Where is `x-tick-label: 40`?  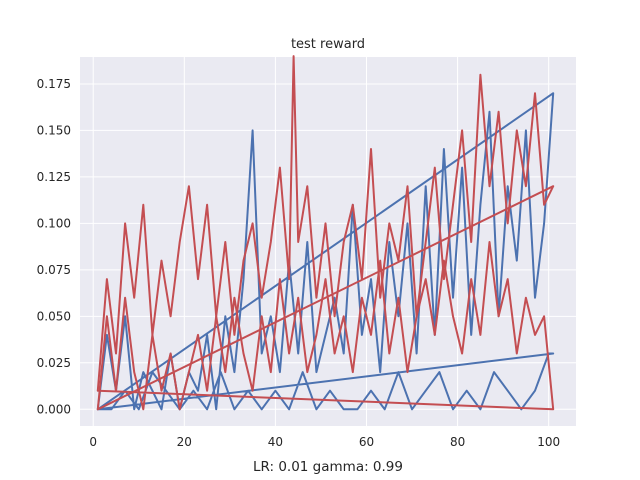 x-tick-label: 40 is located at coordinates (275, 442).